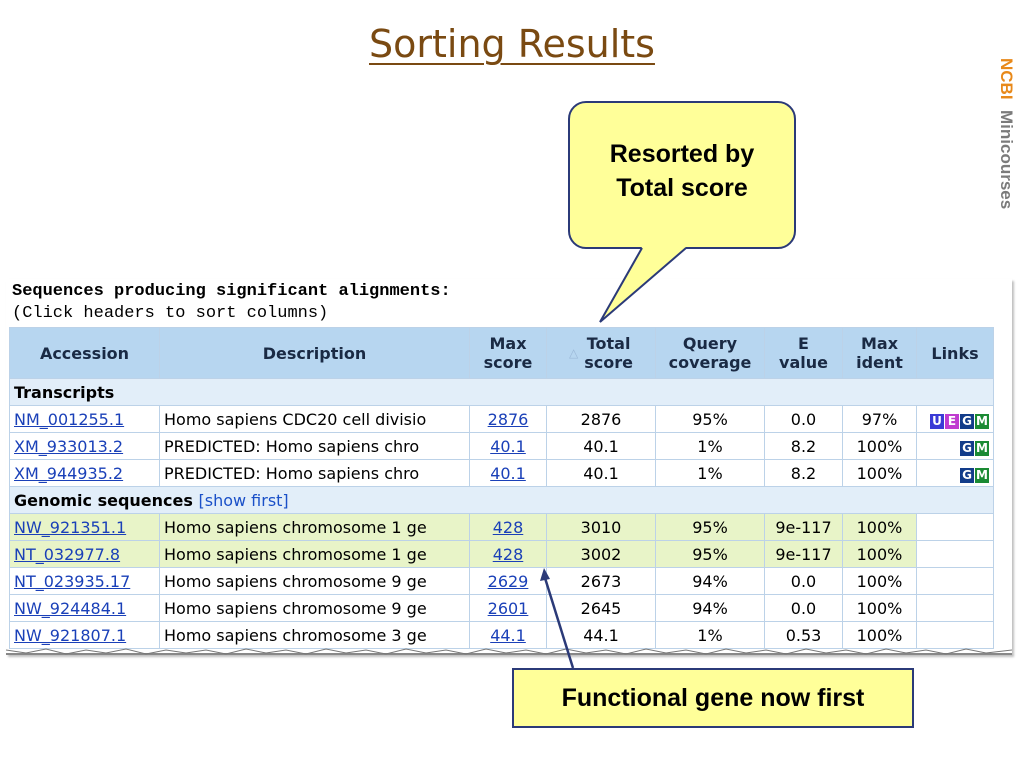 The width and height of the screenshot is (1024, 768). Describe the element at coordinates (601, 353) in the screenshot. I see `column-header-total-score: △ Total score` at that location.